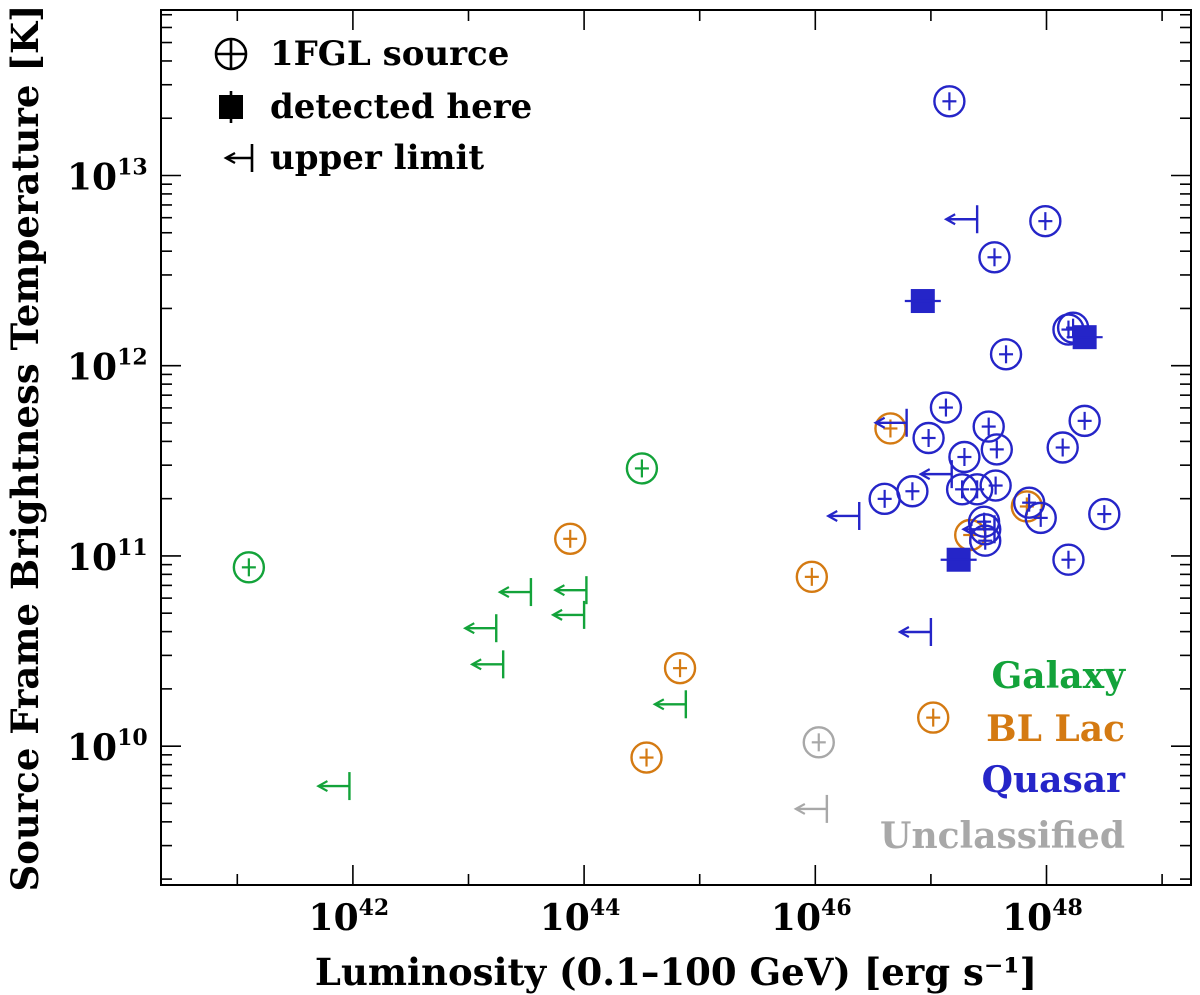 Image resolution: width=1200 pixels, height=995 pixels. Describe the element at coordinates (107, 367) in the screenshot. I see `y-tick-label: 1012` at that location.